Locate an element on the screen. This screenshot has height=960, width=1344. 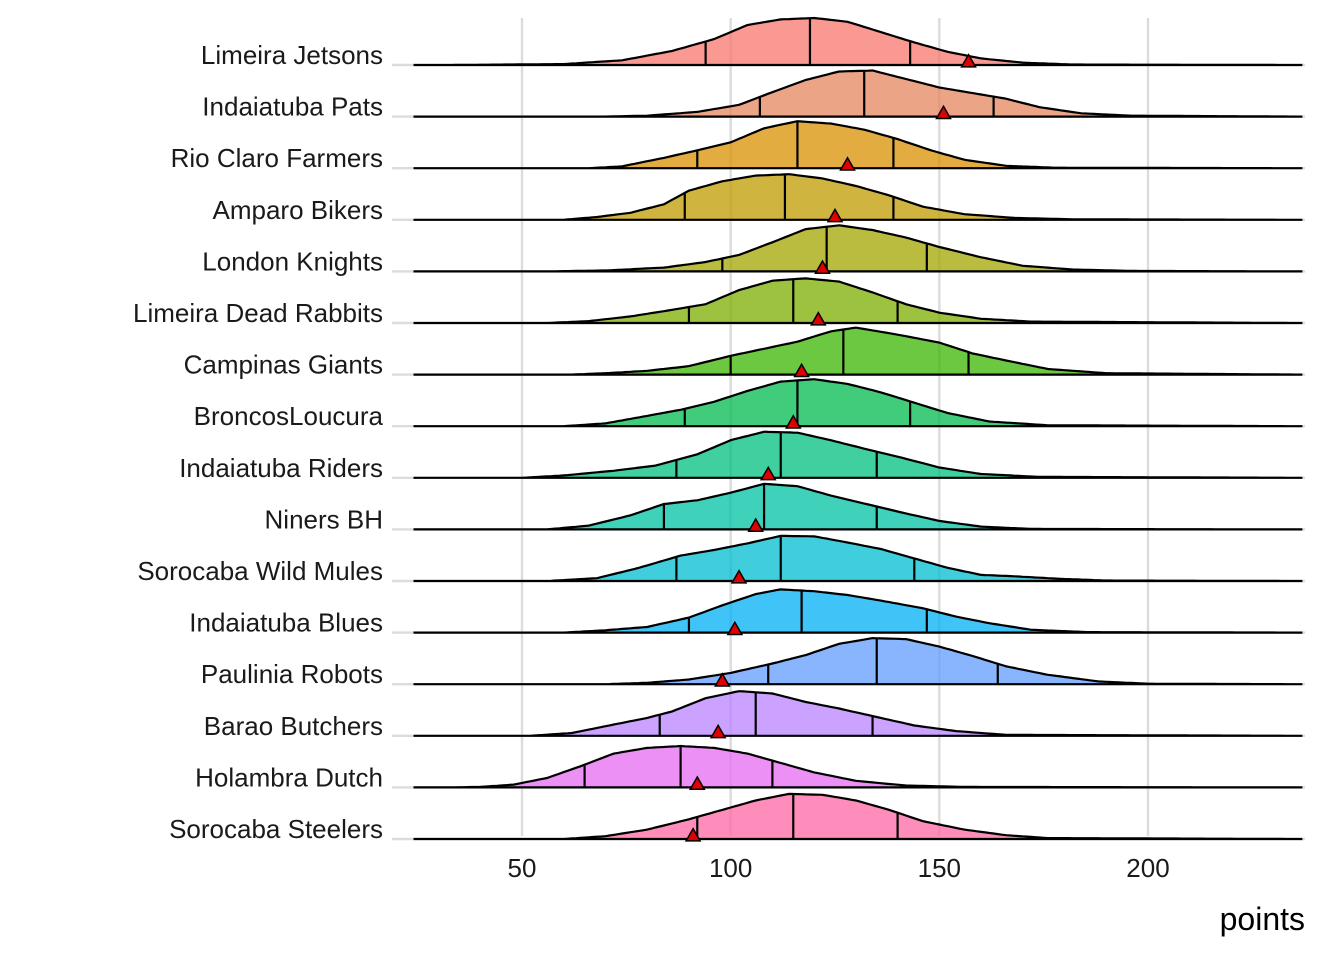
ridge-sorocaba-wild-mules is located at coordinates (858, 559).